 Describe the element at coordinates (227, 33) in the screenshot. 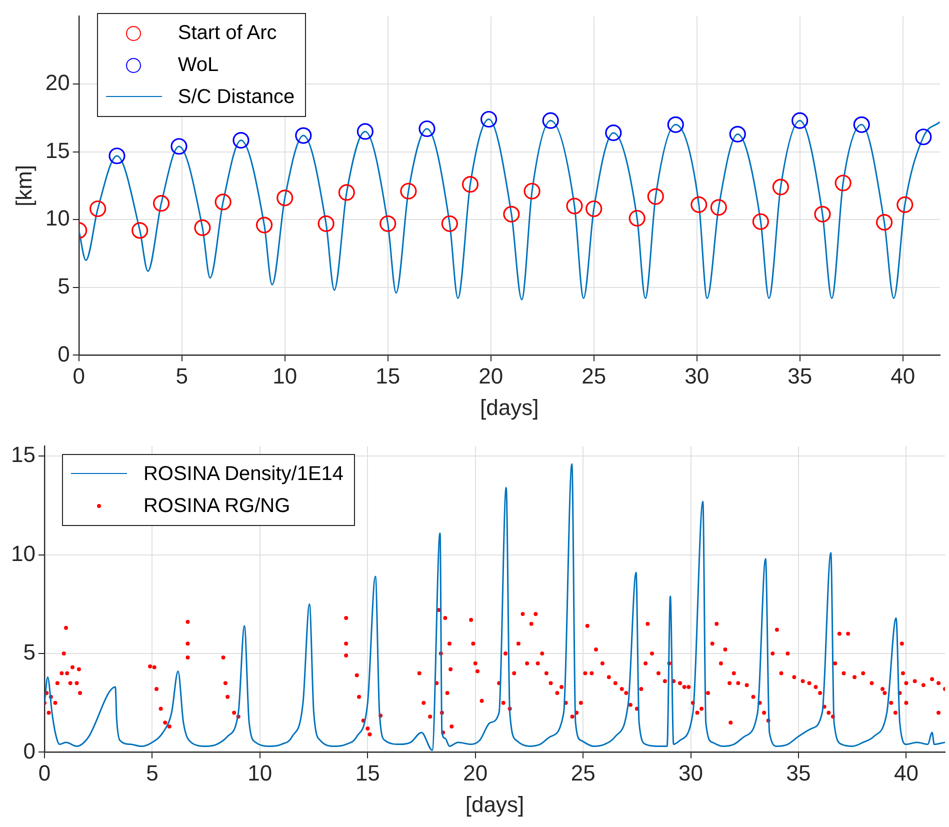

I see `legend-label: Start of Arc` at that location.